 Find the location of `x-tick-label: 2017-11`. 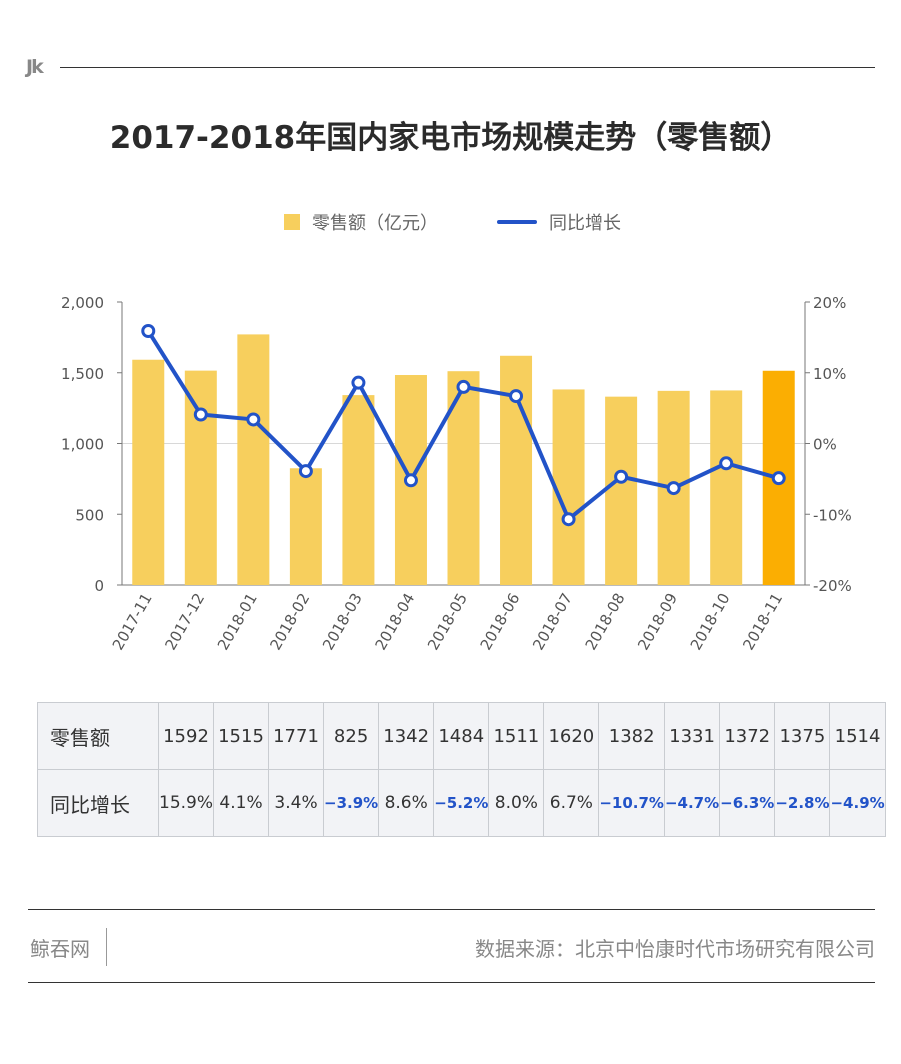

x-tick-label: 2017-11 is located at coordinates (132, 621).